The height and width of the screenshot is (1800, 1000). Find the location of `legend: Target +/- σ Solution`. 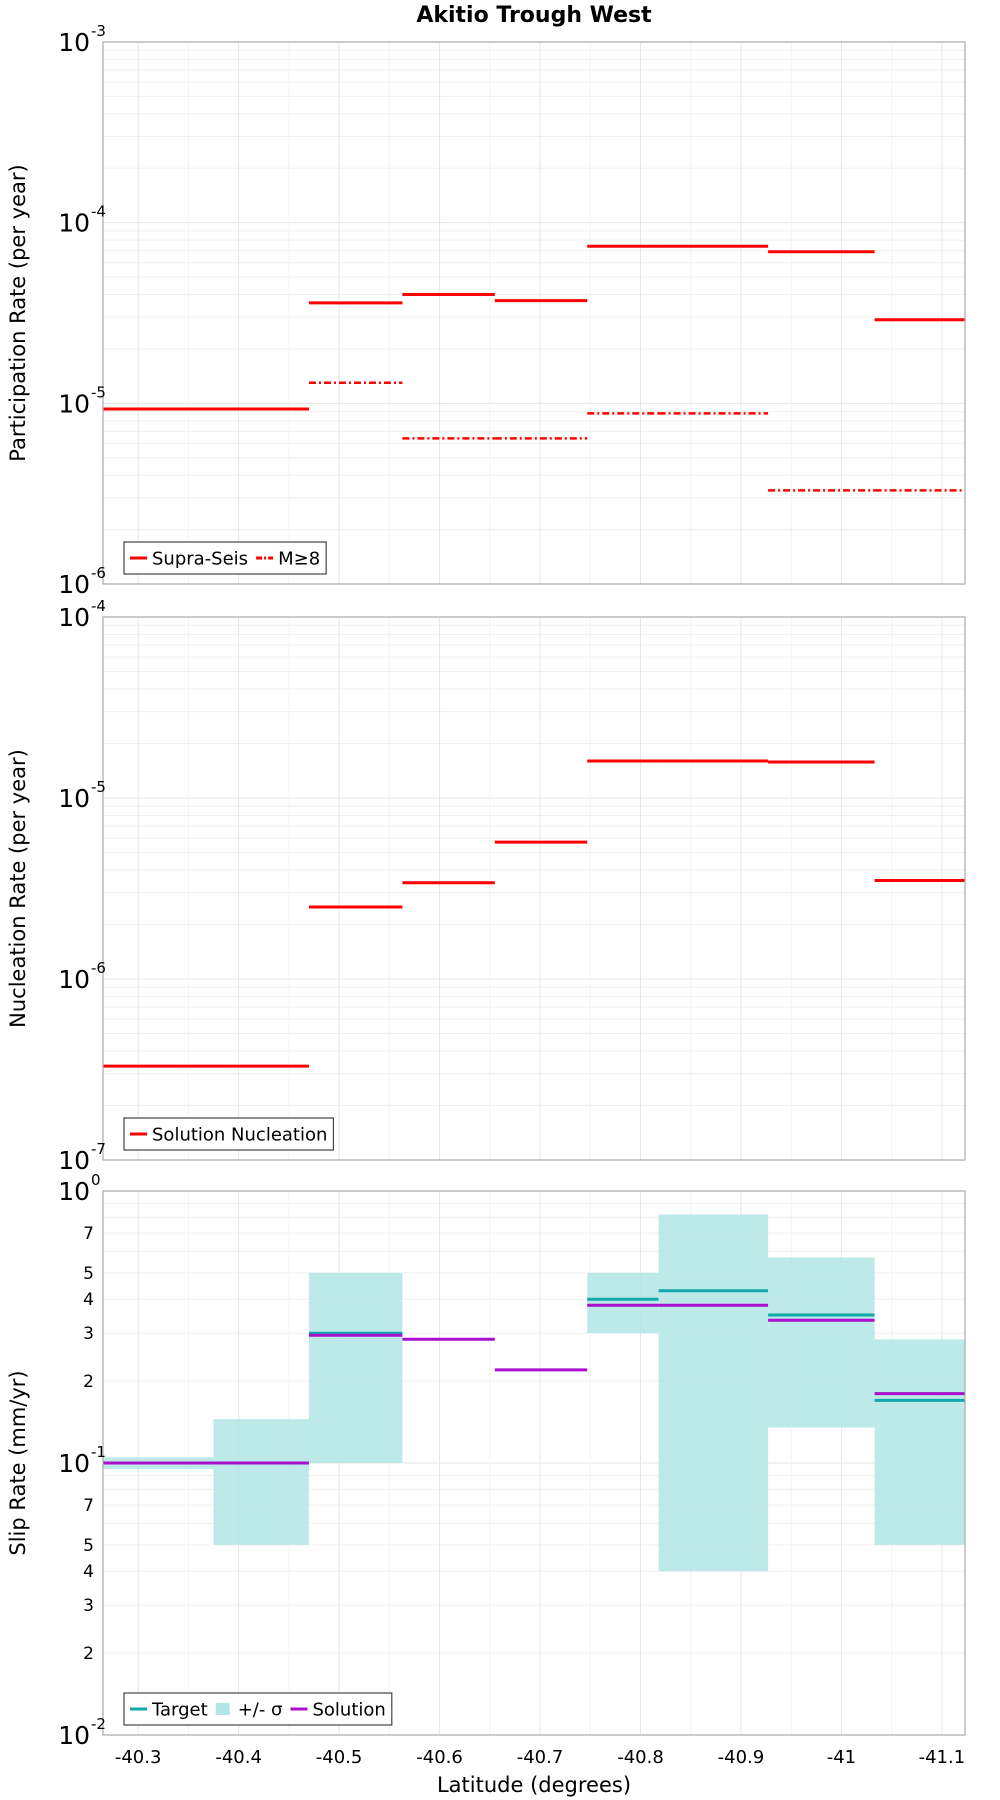

legend: Target +/- σ Solution is located at coordinates (258, 1709).